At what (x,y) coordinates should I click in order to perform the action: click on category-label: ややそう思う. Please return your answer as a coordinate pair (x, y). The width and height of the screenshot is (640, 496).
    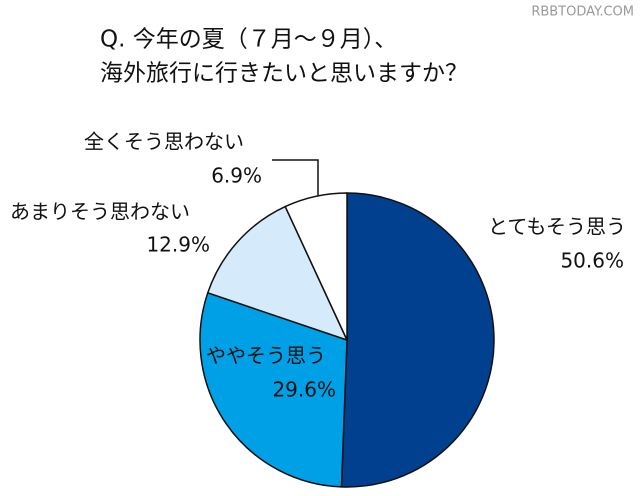
    Looking at the image, I should click on (266, 356).